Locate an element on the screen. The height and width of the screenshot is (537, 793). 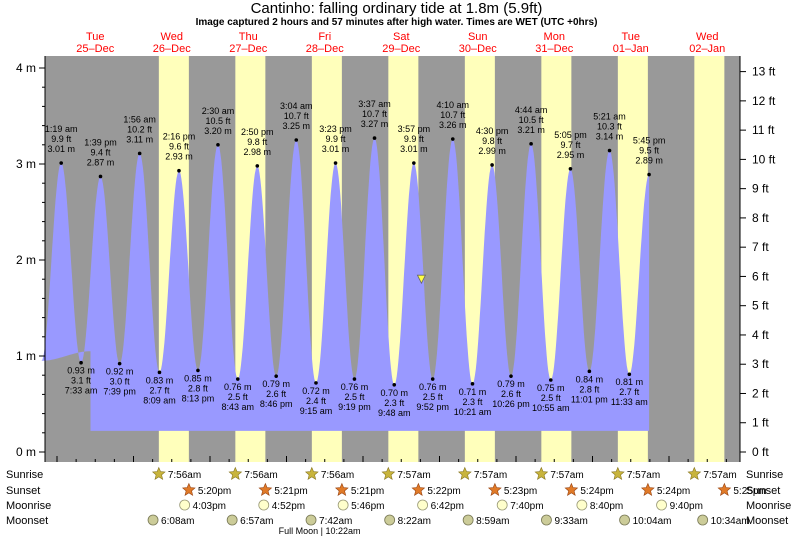
low-tide-feet: 3.1 ft is located at coordinates (81, 381).